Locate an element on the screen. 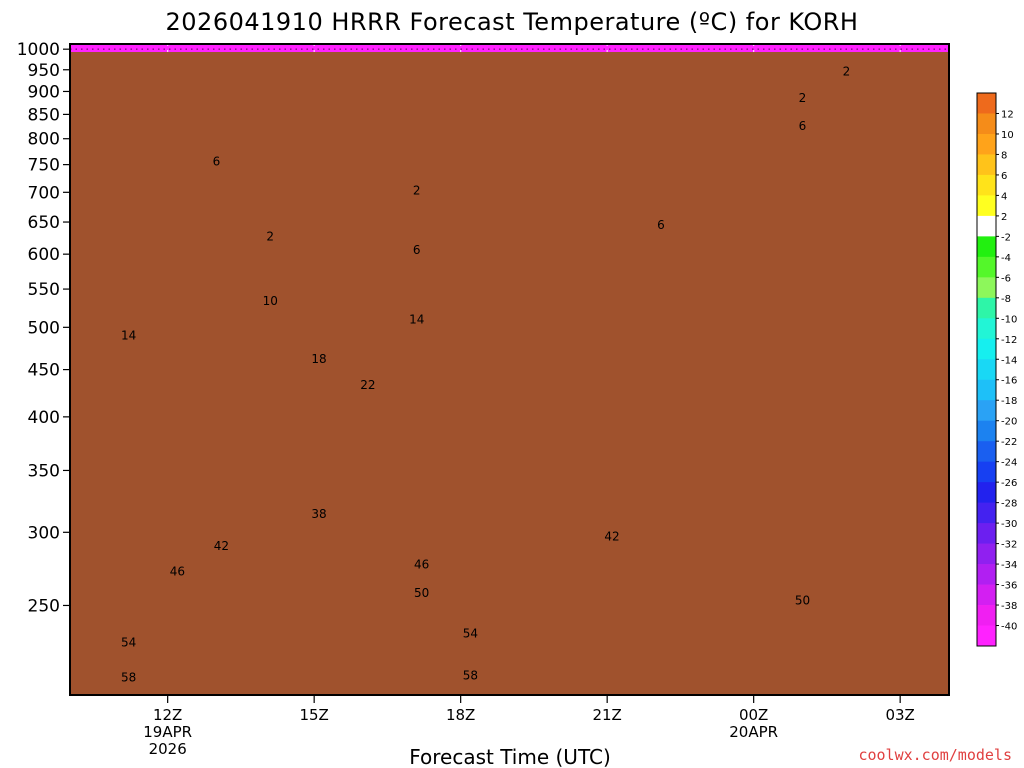 The image size is (1024, 768). colorbar-tick-label: -28 is located at coordinates (1009, 504).